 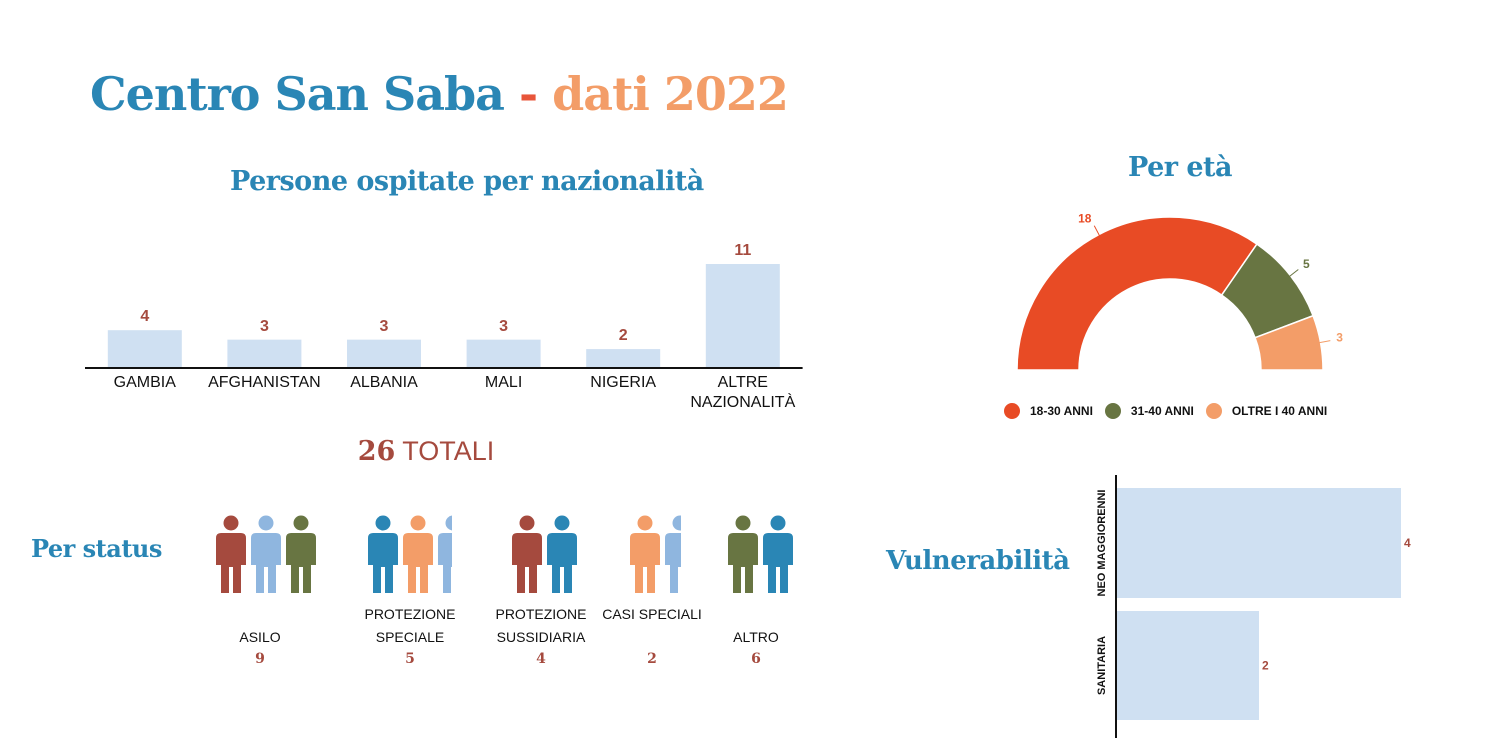 I want to click on status-value: 5, so click(x=410, y=659).